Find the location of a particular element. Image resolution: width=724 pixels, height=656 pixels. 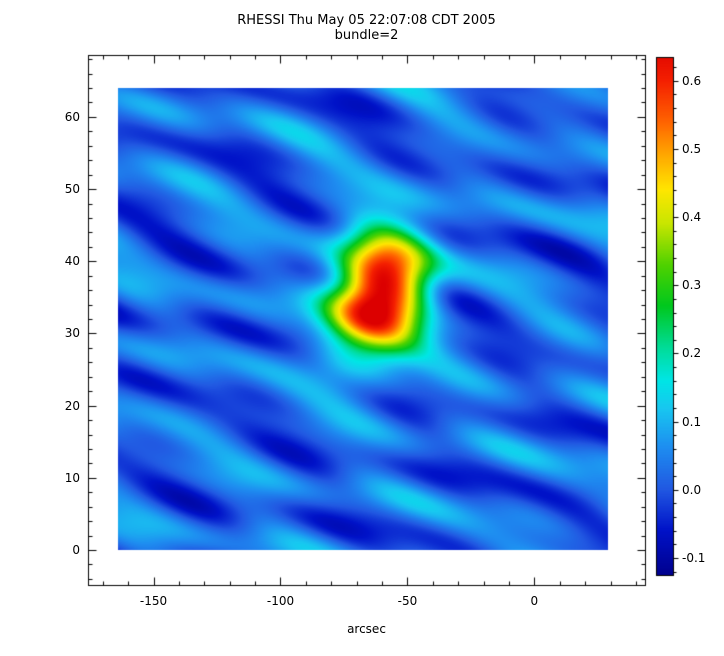

y-tick-label: 0 is located at coordinates (76, 550).